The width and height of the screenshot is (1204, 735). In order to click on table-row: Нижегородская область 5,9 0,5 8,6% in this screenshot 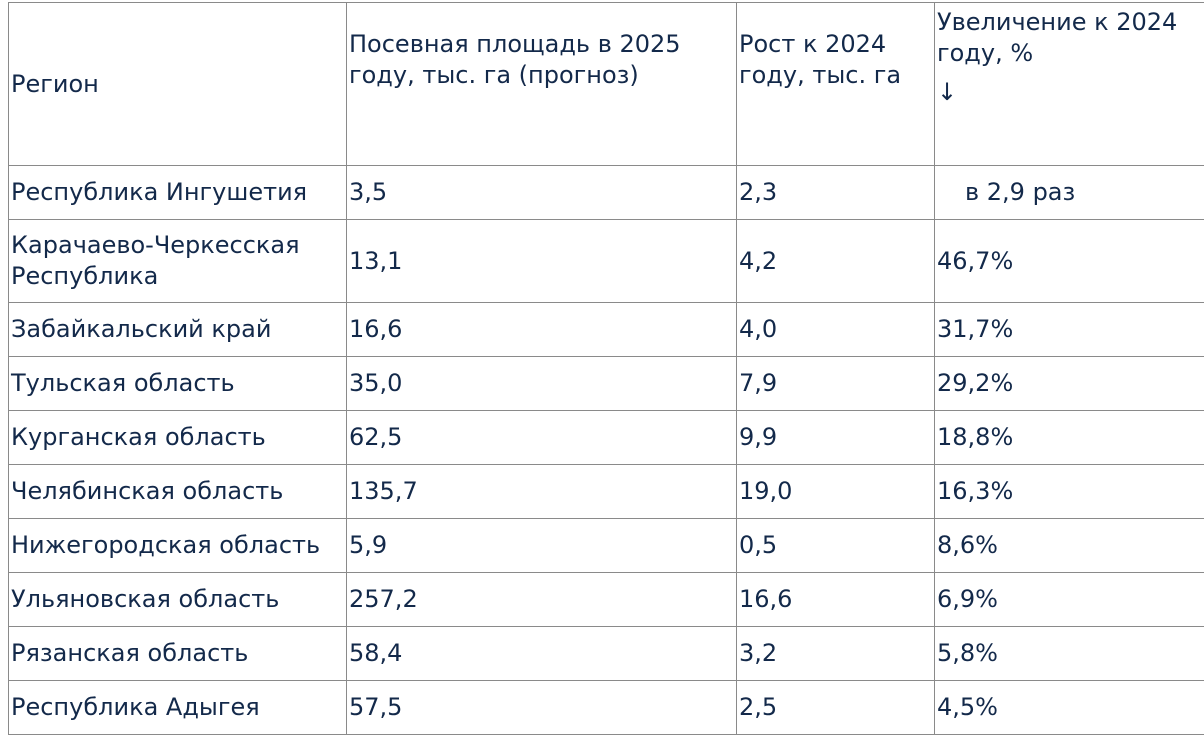, I will do `click(606, 546)`.